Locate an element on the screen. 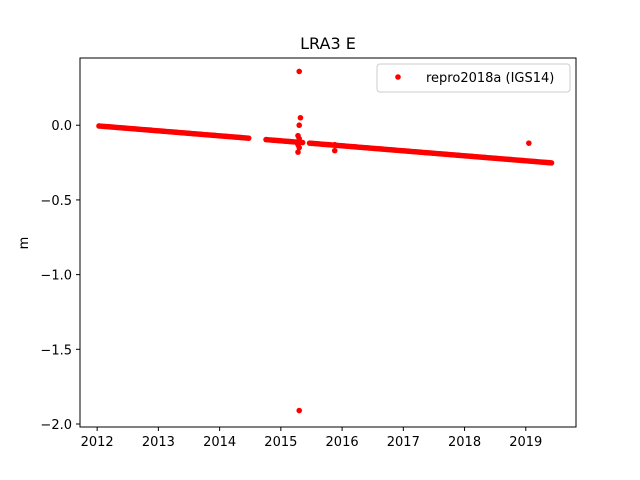 Image resolution: width=640 pixels, height=480 pixels. x-tick-label: 2016 is located at coordinates (342, 442).